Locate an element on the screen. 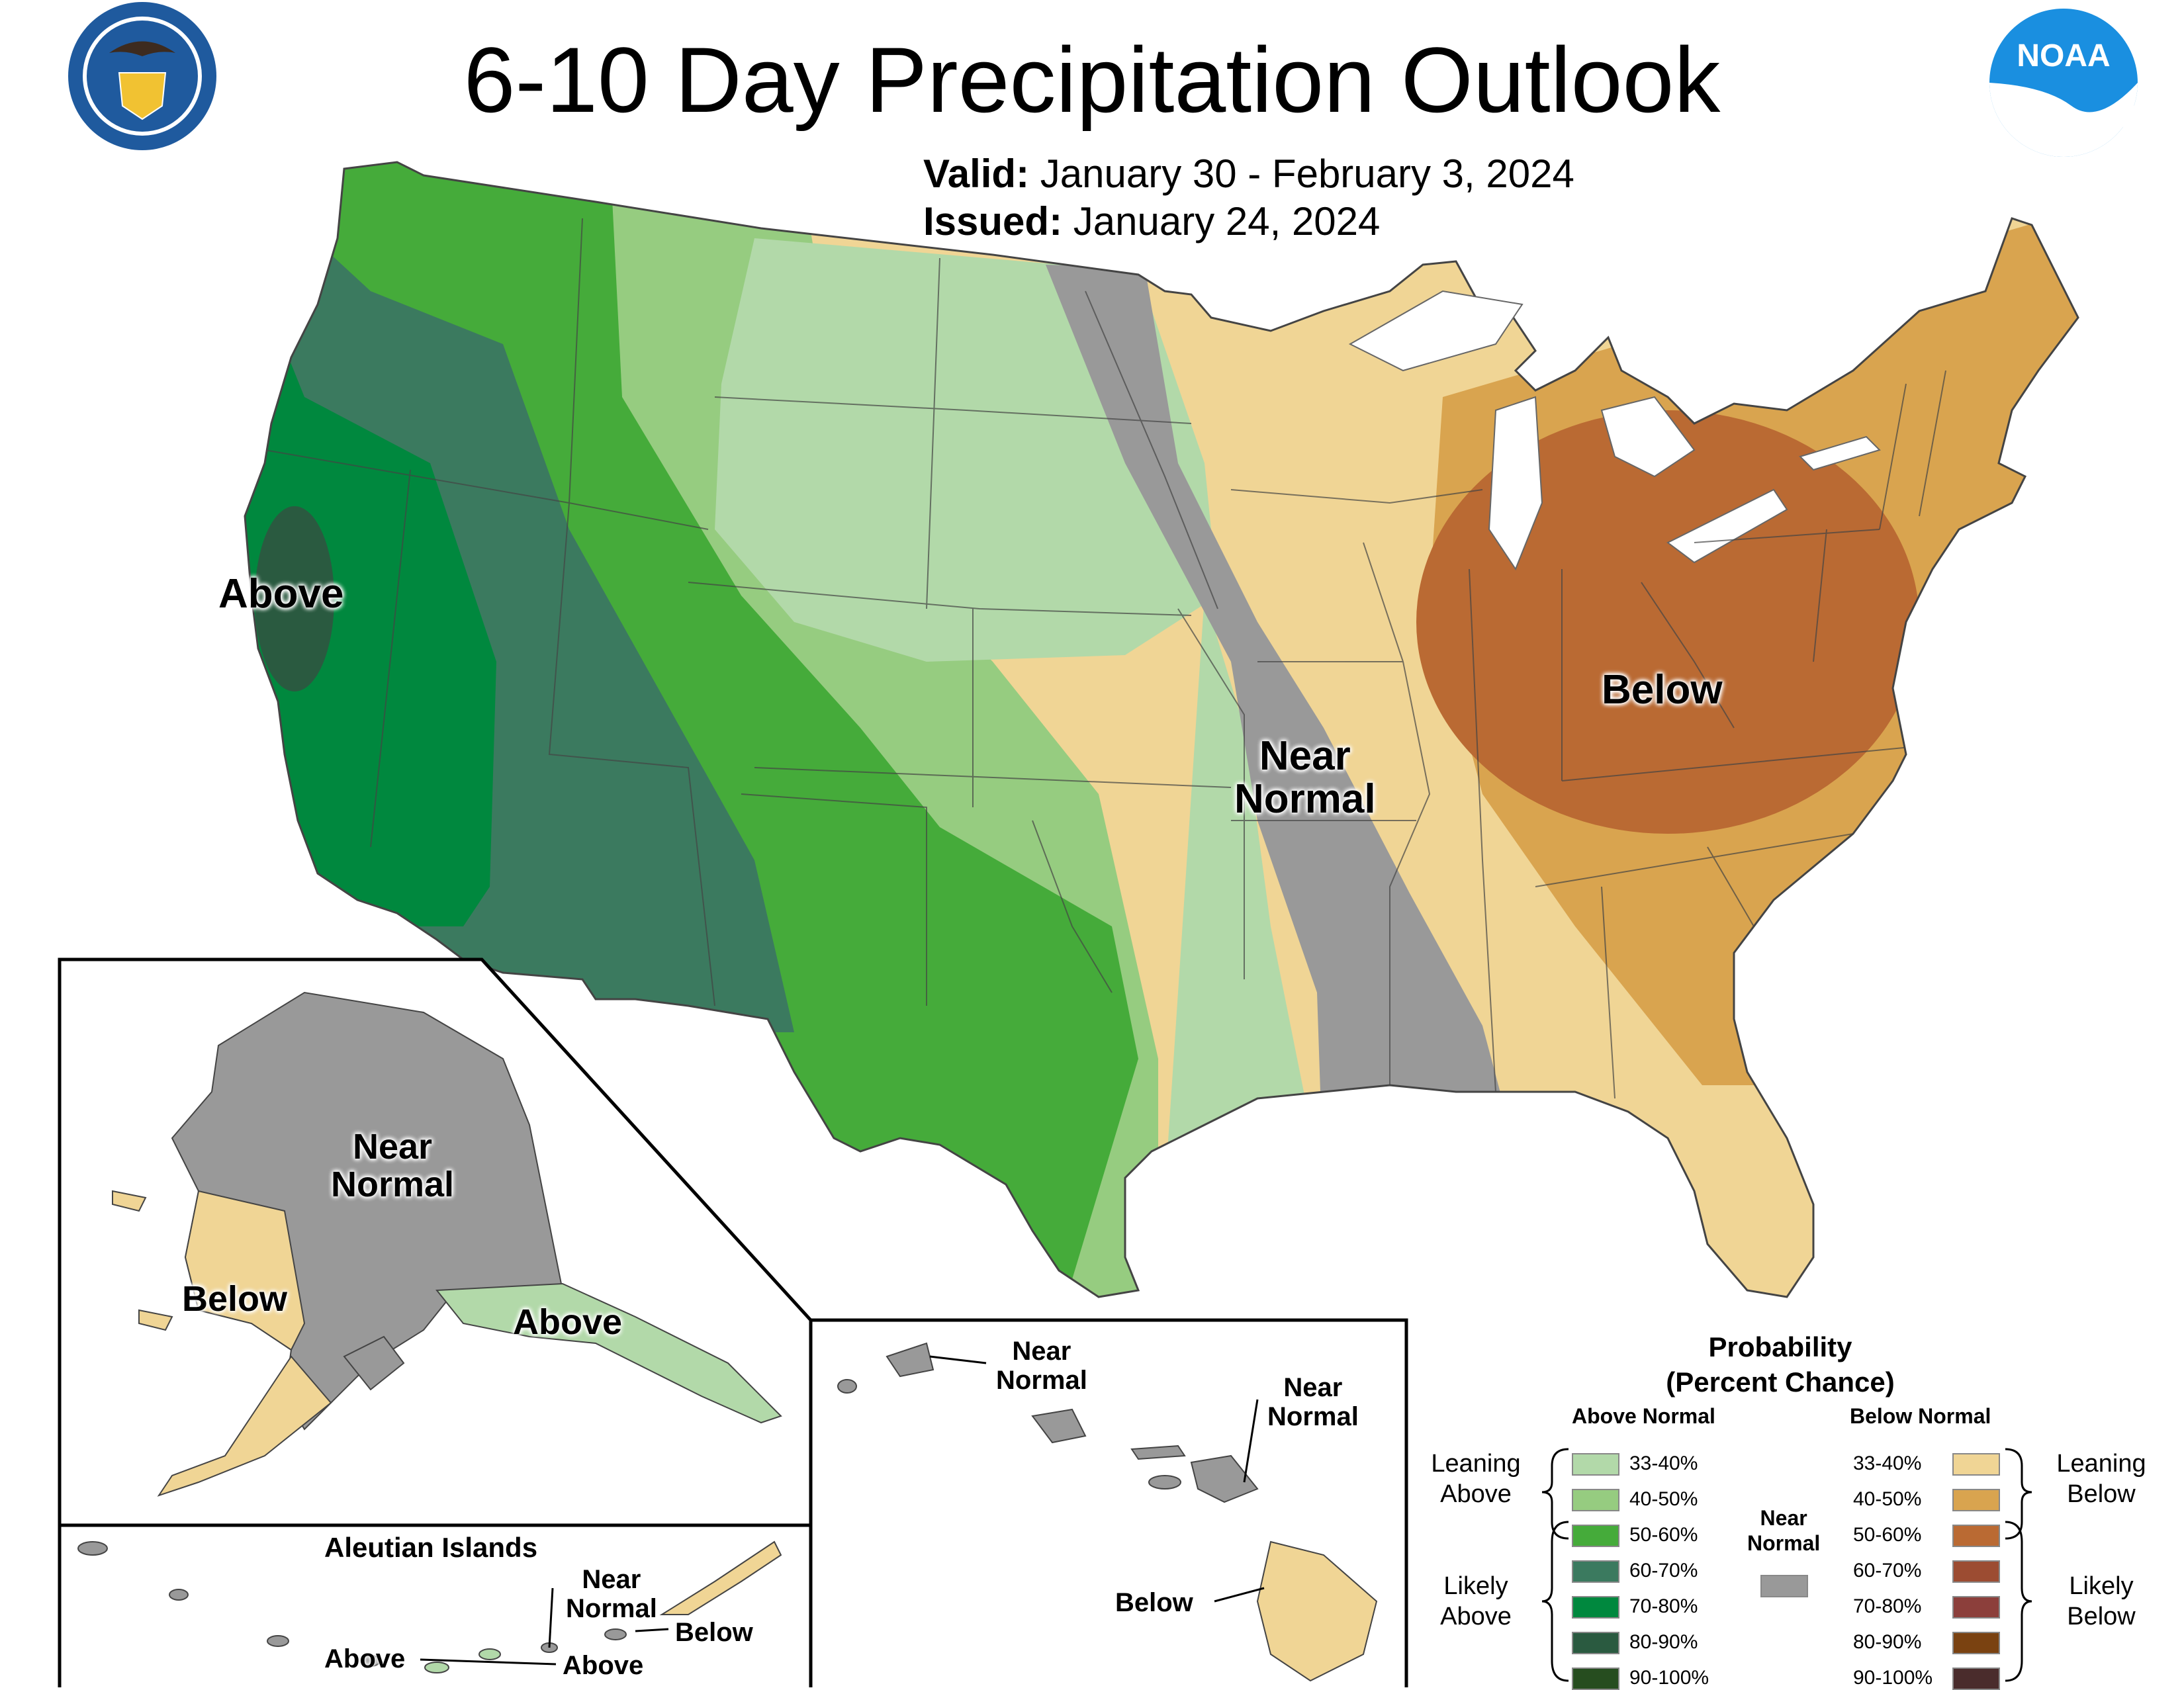 This screenshot has width=2184, height=1690. legend-above-range: 70-80% is located at coordinates (1664, 1606).